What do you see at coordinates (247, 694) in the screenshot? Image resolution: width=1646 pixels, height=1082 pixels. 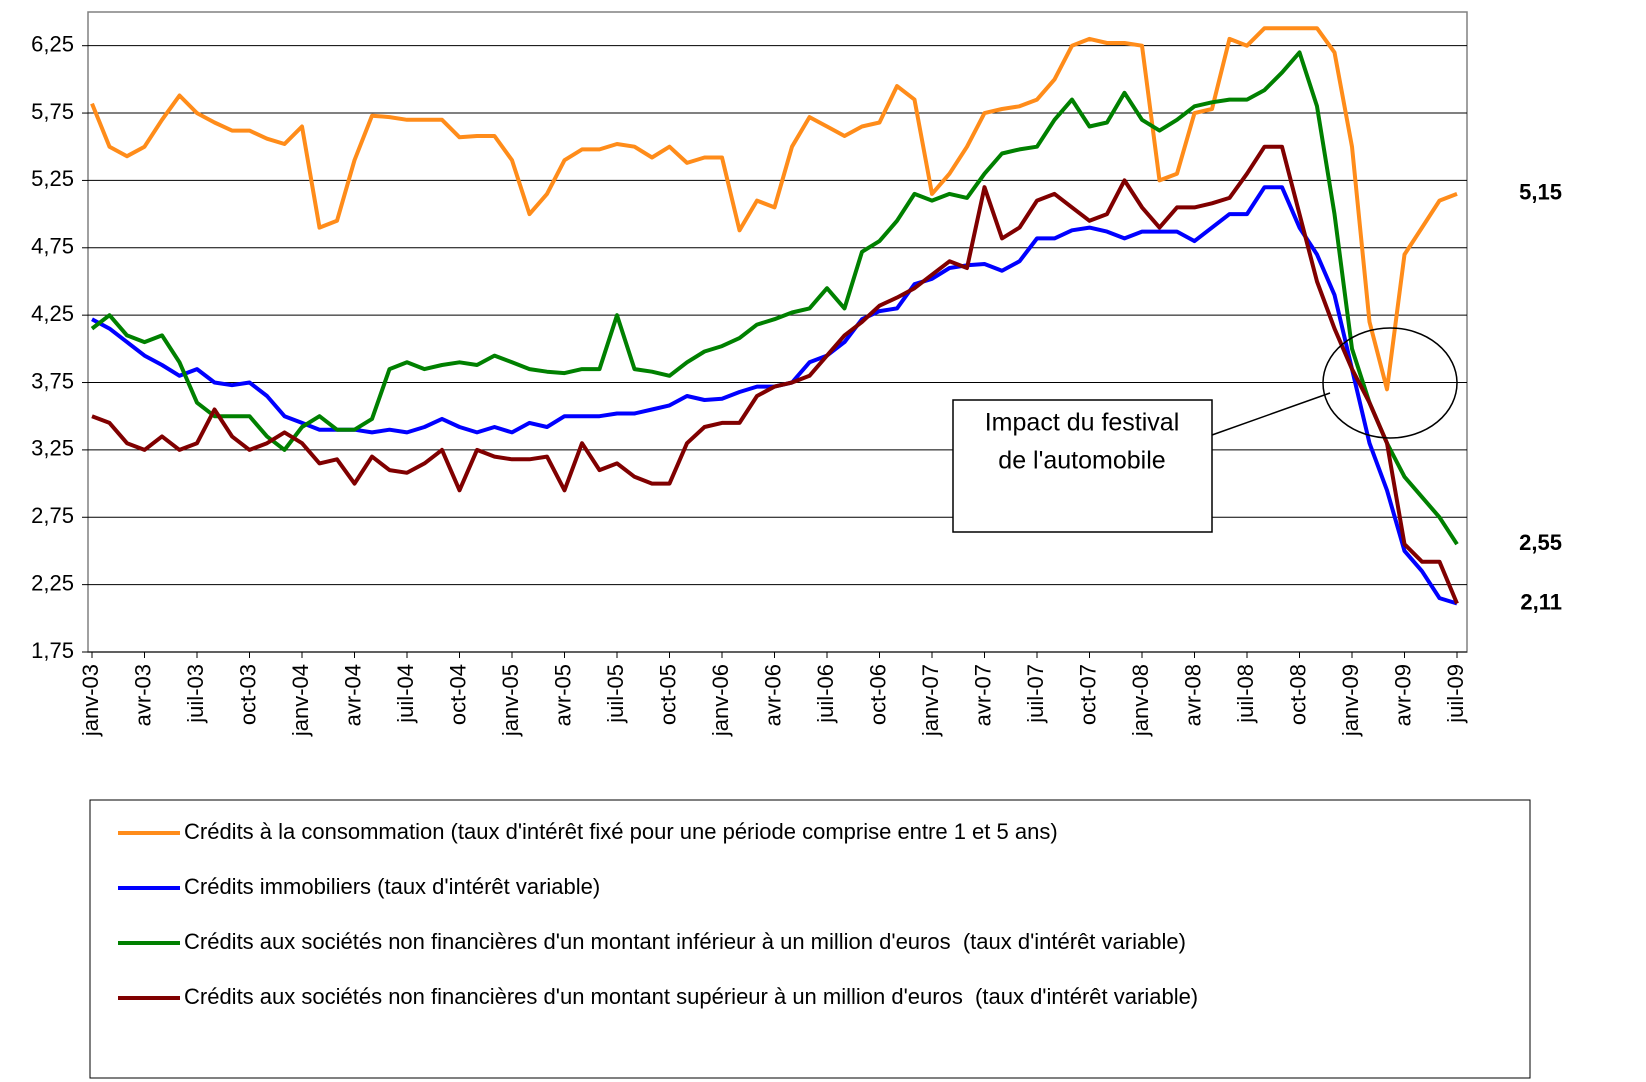 I see `x-tick-label: oct-03` at bounding box center [247, 694].